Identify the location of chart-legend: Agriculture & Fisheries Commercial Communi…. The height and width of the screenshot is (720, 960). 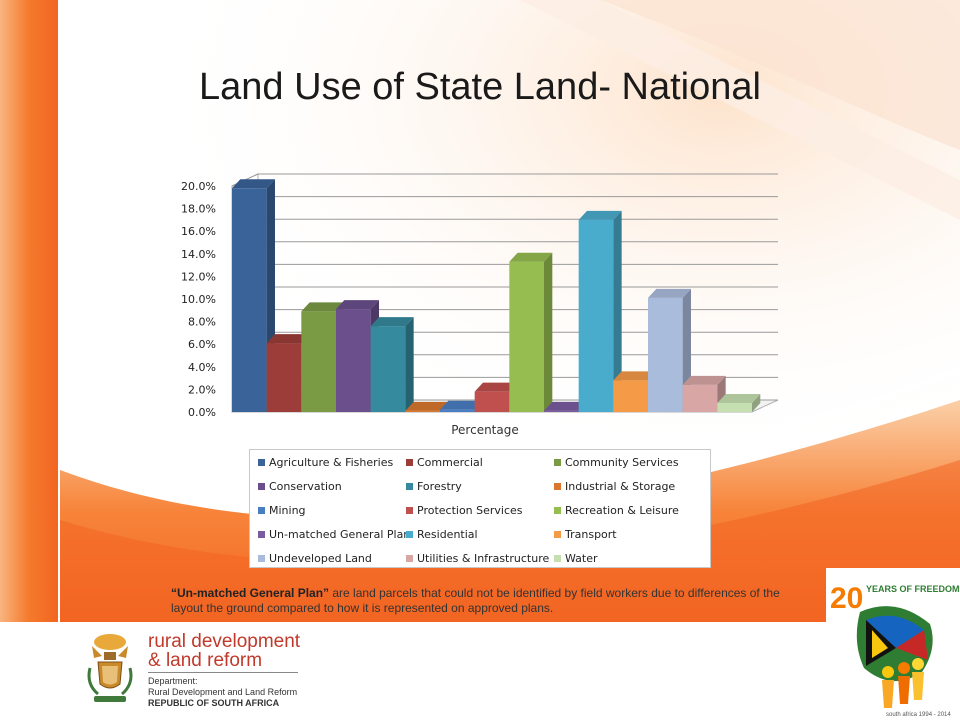
(480, 508).